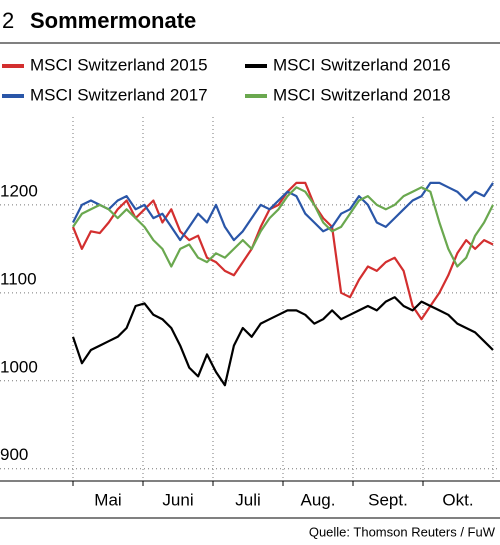 The image size is (500, 545). Describe the element at coordinates (18, 278) in the screenshot. I see `y-tick-label: 1100` at that location.